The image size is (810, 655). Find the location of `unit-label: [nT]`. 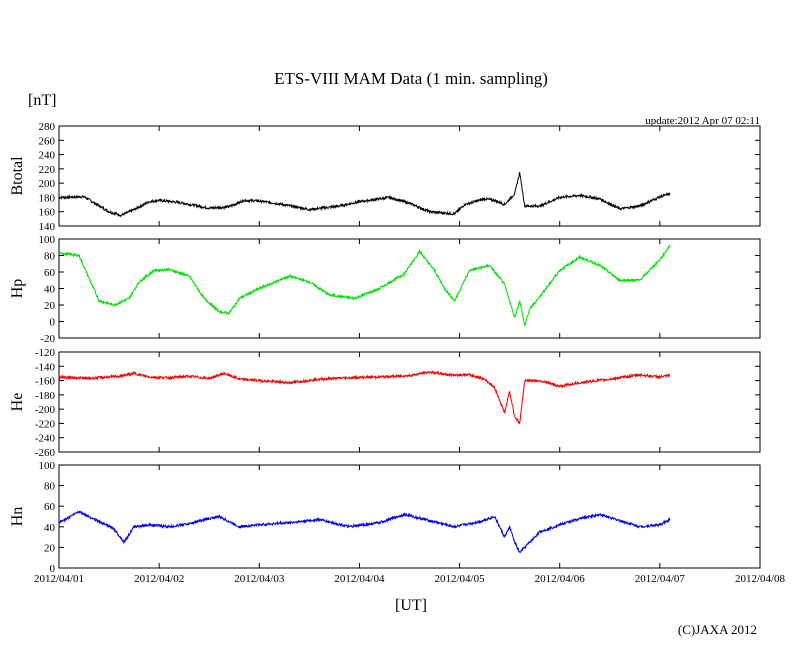

unit-label: [nT] is located at coordinates (42, 100).